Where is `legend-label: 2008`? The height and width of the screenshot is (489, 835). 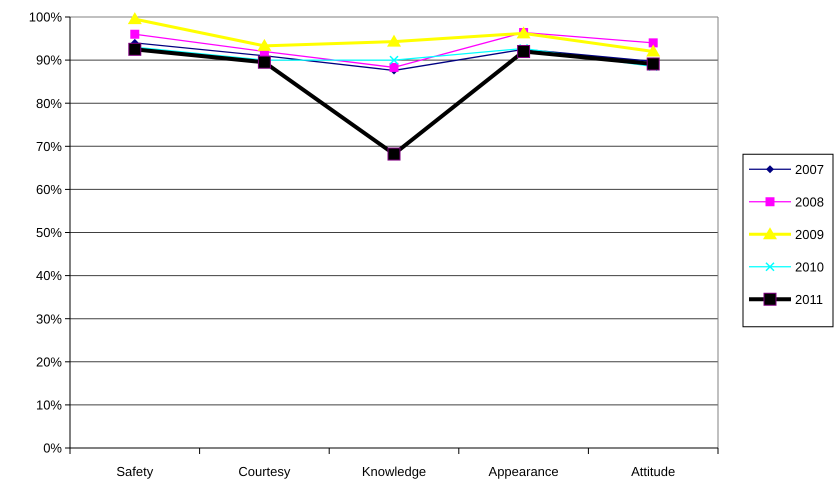
legend-label: 2008 is located at coordinates (809, 202).